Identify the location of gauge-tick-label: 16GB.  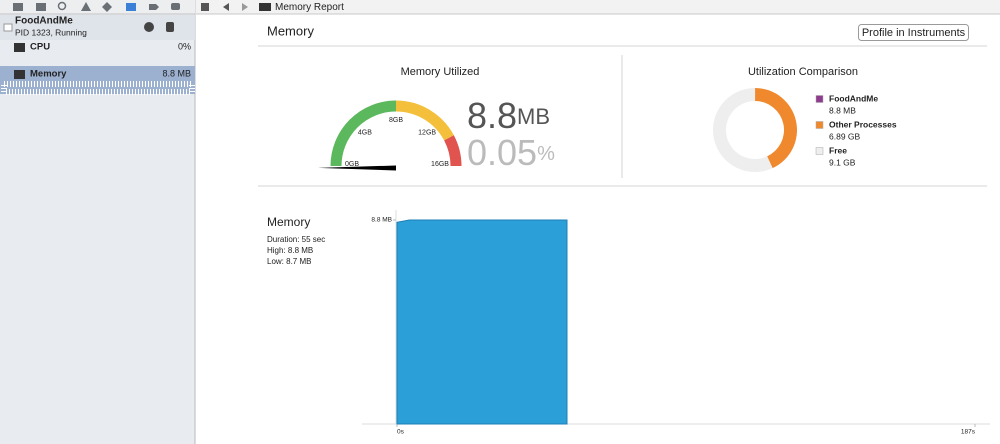
(440, 164).